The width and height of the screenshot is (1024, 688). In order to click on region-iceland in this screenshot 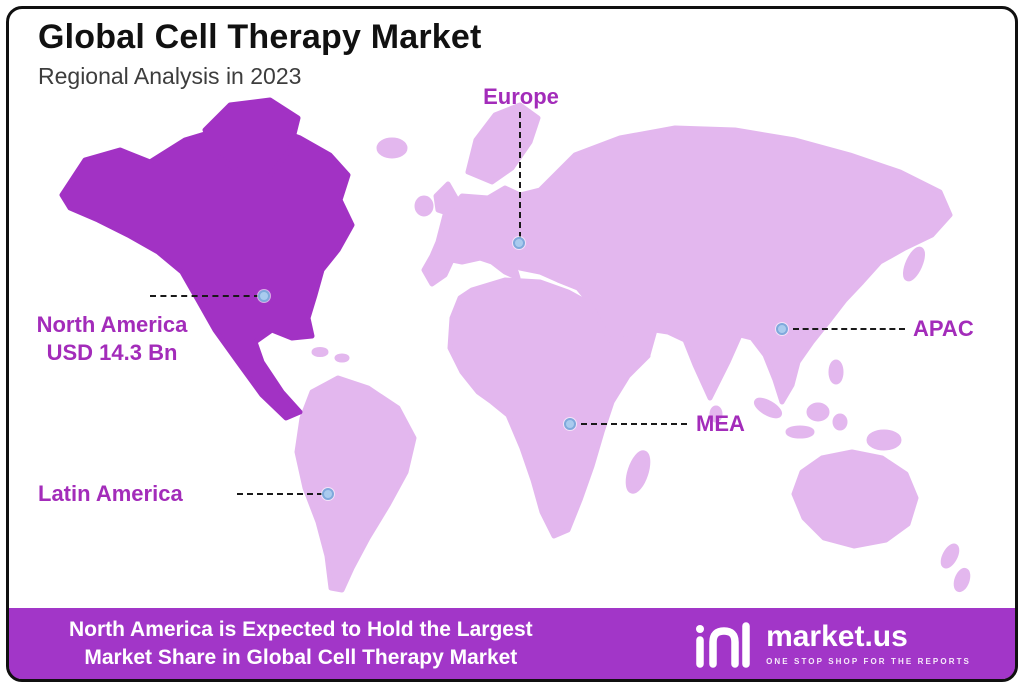, I will do `click(392, 148)`.